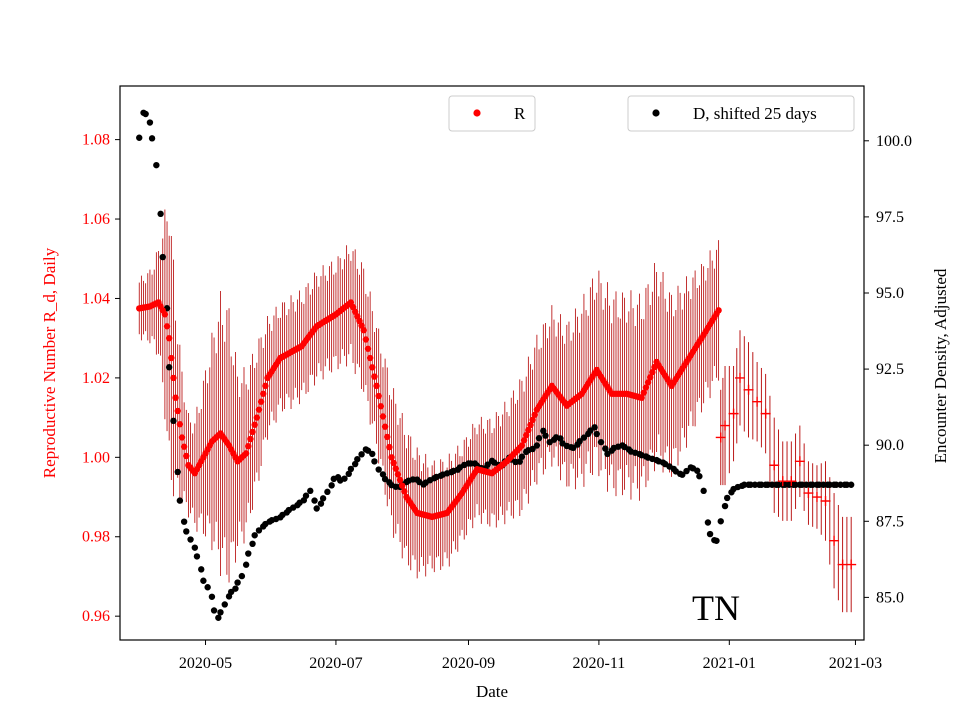  What do you see at coordinates (96, 537) in the screenshot?
I see `y-left-tick-label: 0.98` at bounding box center [96, 537].